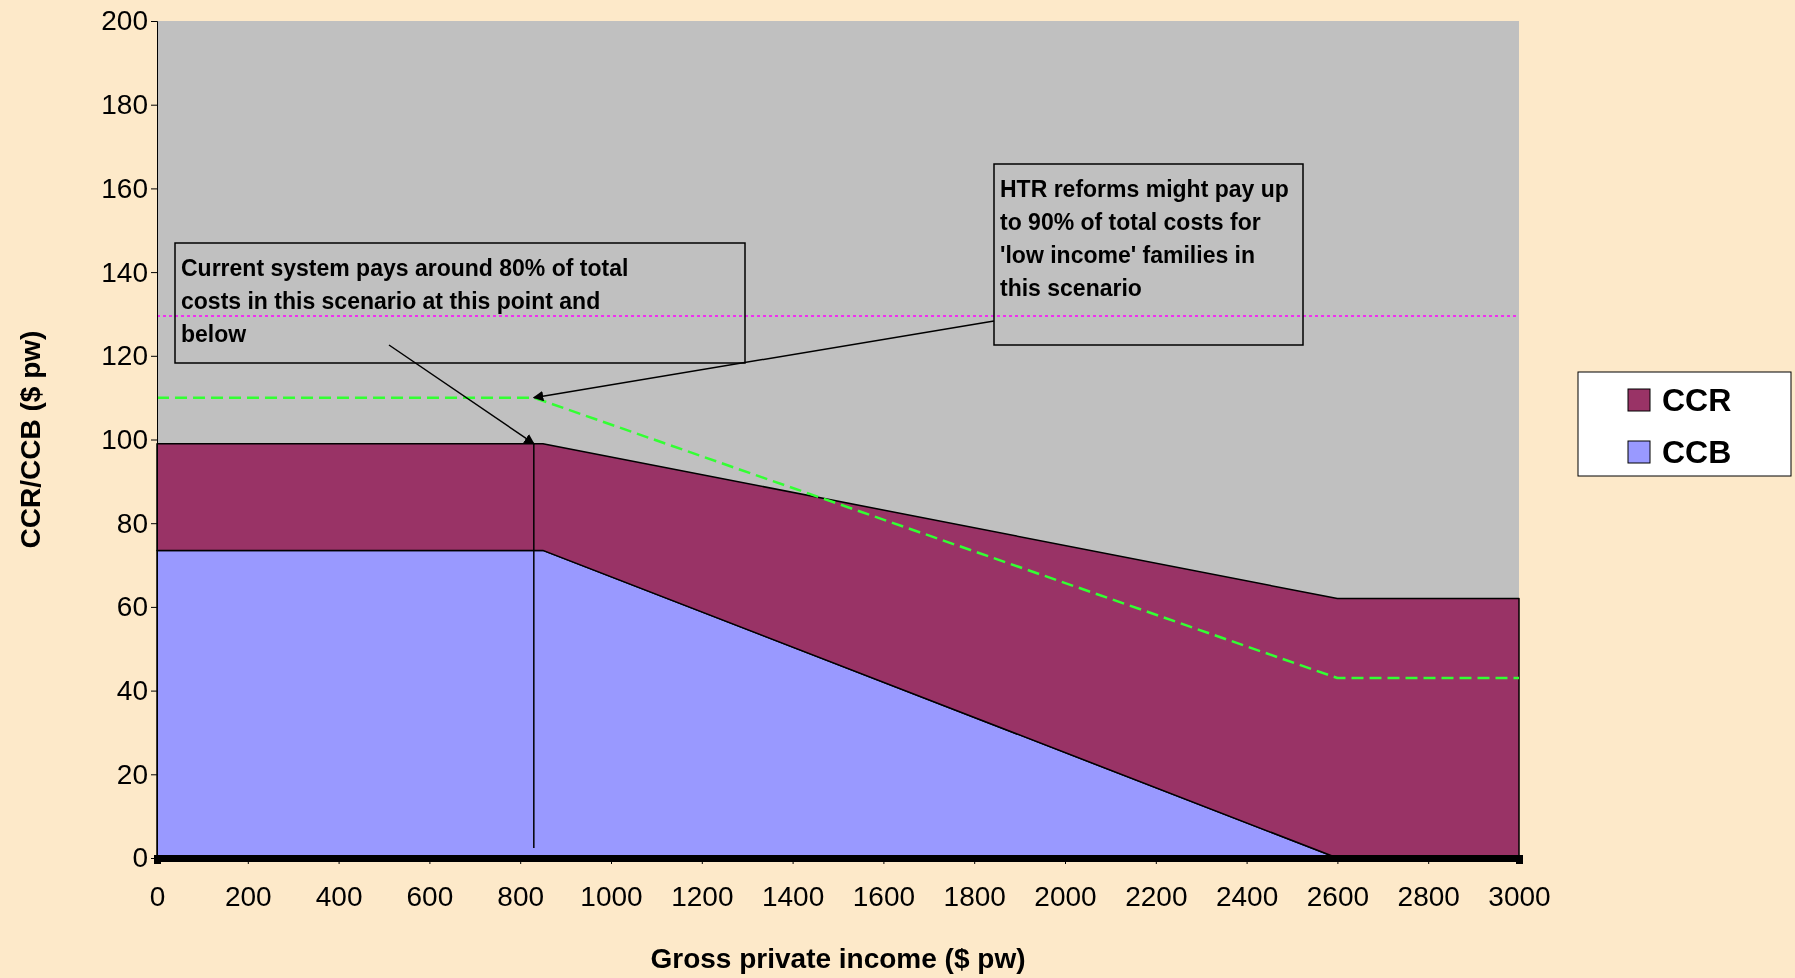 Image resolution: width=1795 pixels, height=978 pixels. Describe the element at coordinates (124, 105) in the screenshot. I see `y-tick-label: 180` at that location.